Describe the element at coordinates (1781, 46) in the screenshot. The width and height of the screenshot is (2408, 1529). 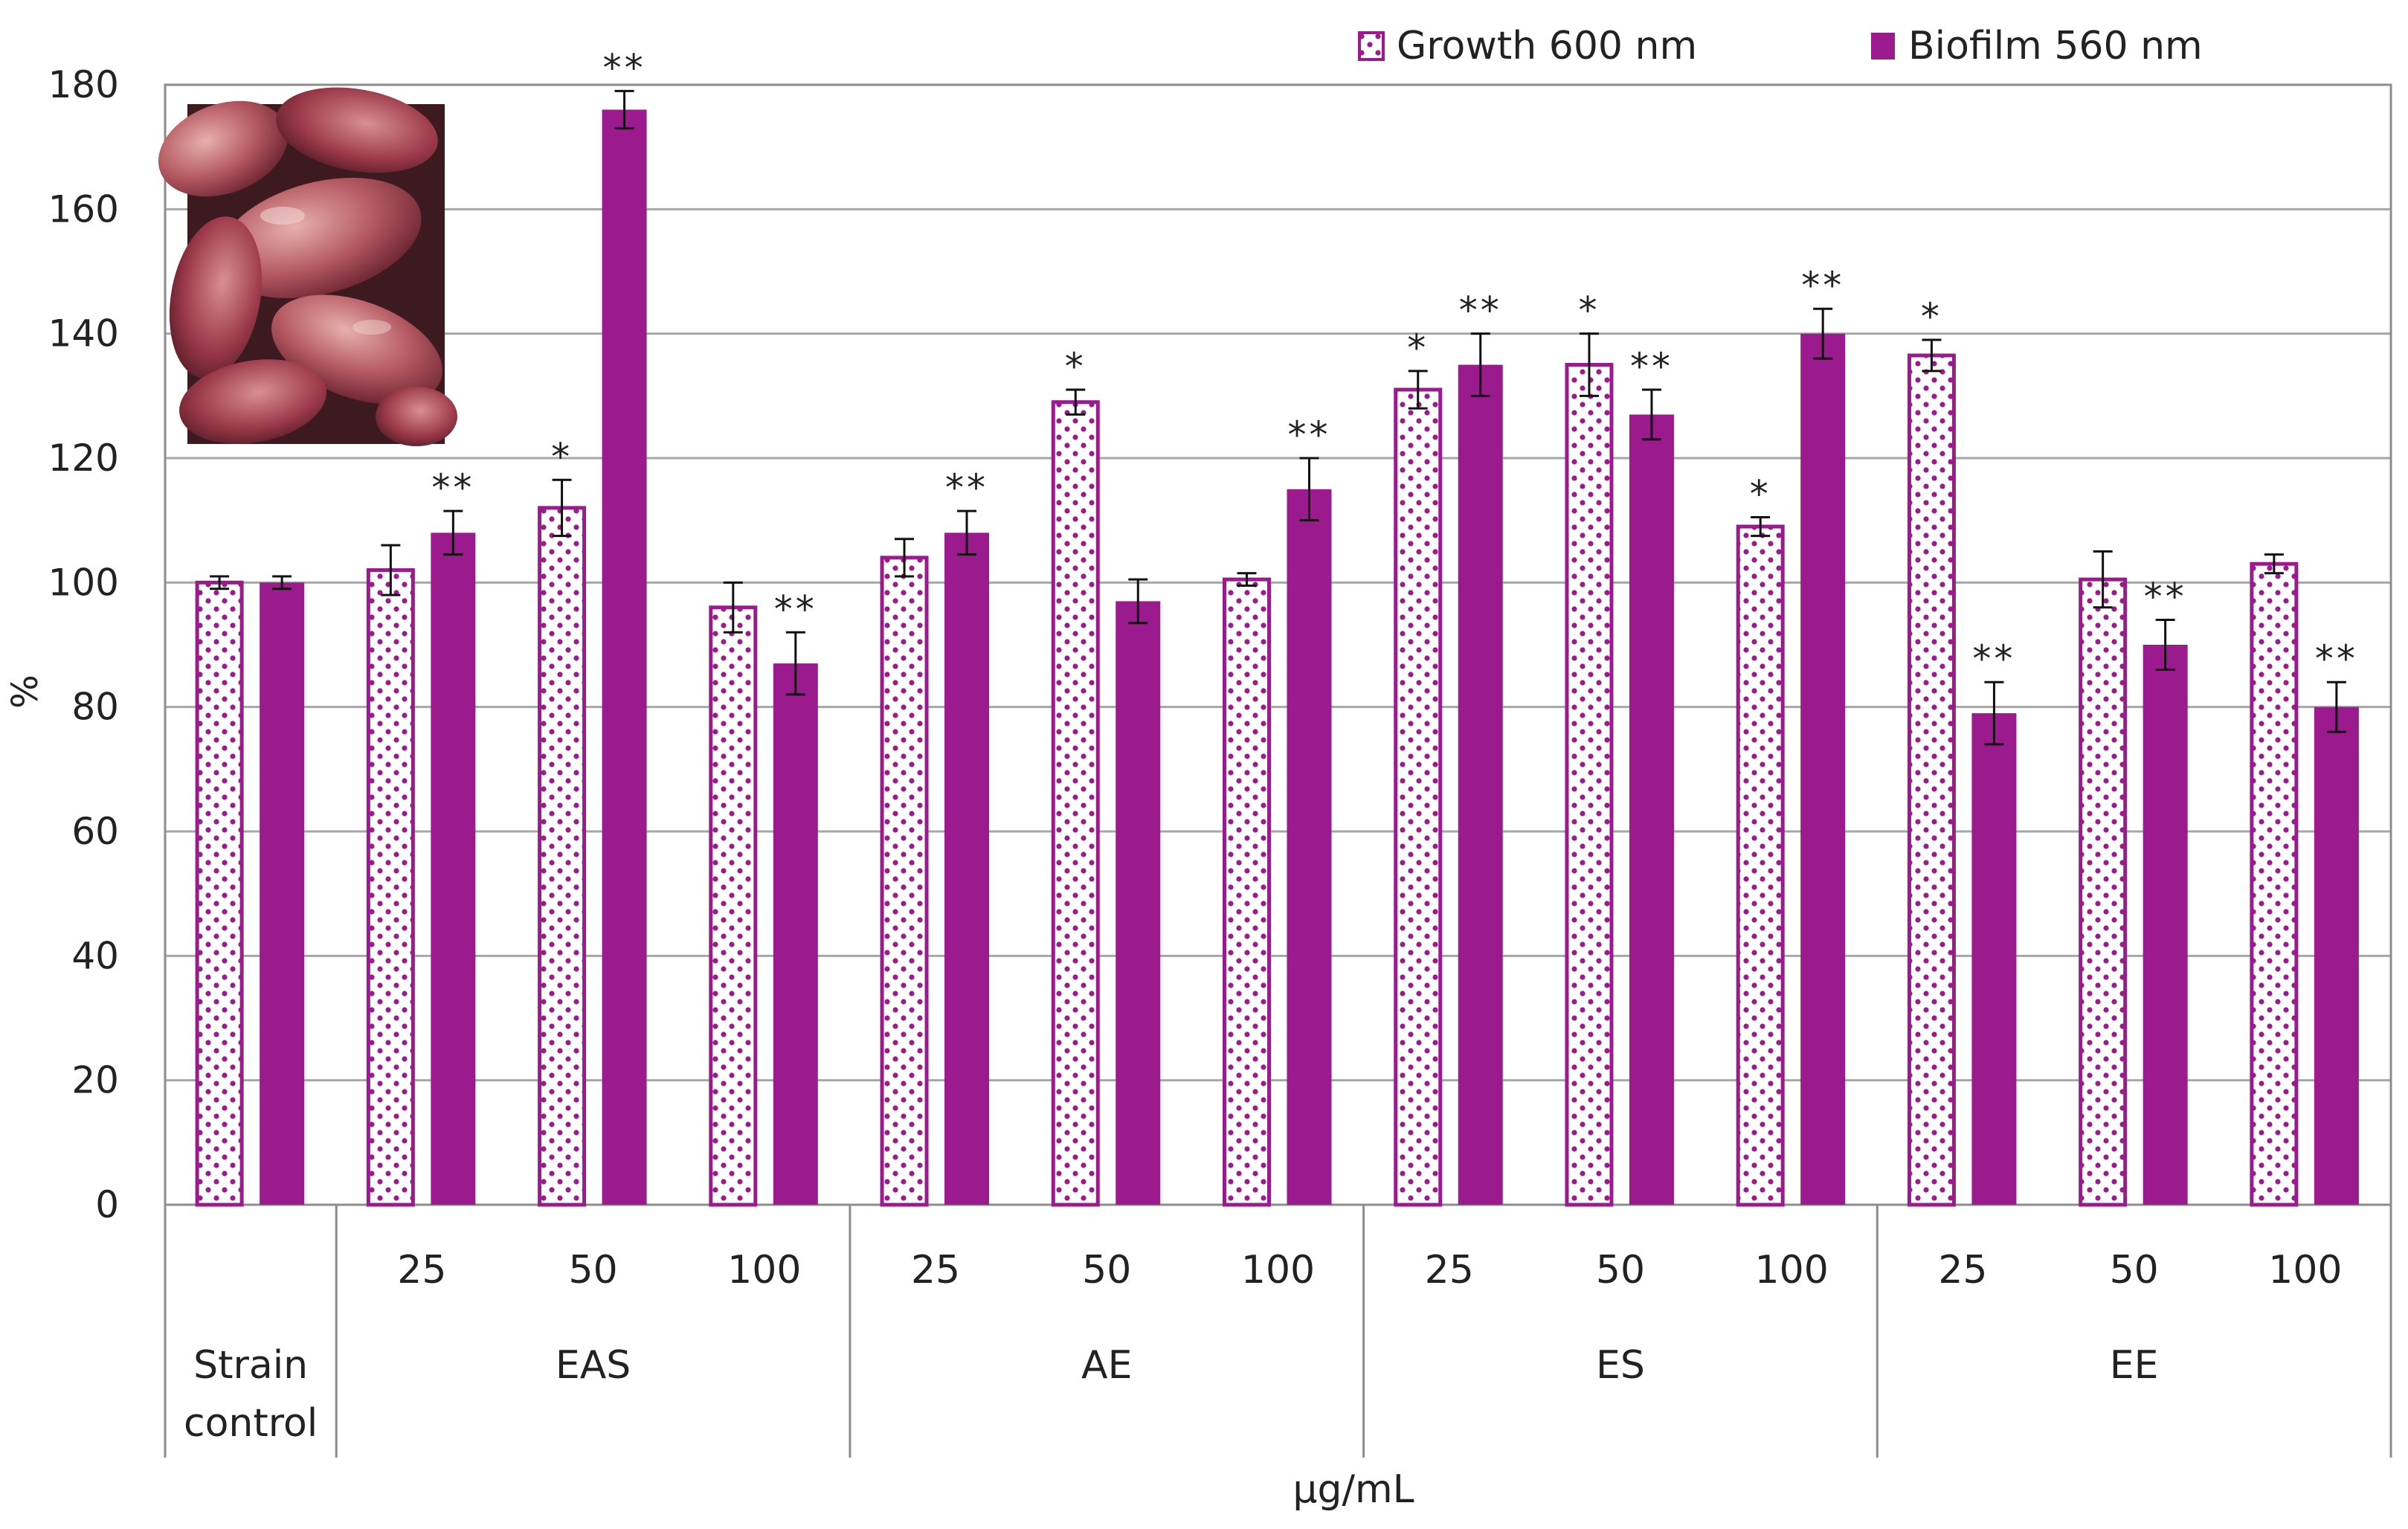
I see `legend: Growth 600 nm Biofilm 560 nm` at that location.